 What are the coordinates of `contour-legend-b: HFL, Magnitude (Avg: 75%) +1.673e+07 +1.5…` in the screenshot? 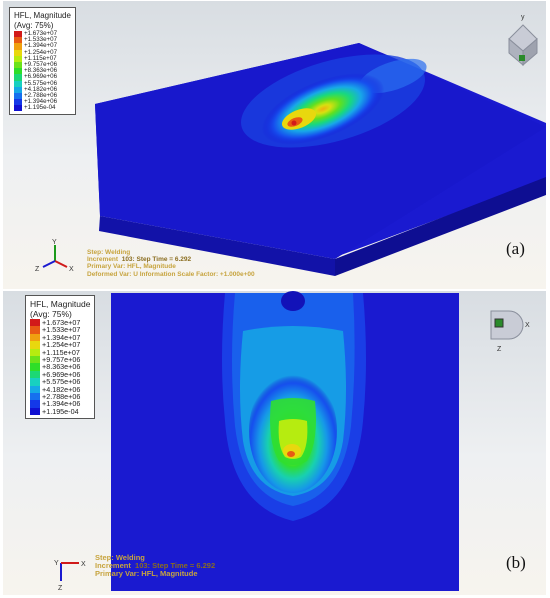 It's located at (60, 357).